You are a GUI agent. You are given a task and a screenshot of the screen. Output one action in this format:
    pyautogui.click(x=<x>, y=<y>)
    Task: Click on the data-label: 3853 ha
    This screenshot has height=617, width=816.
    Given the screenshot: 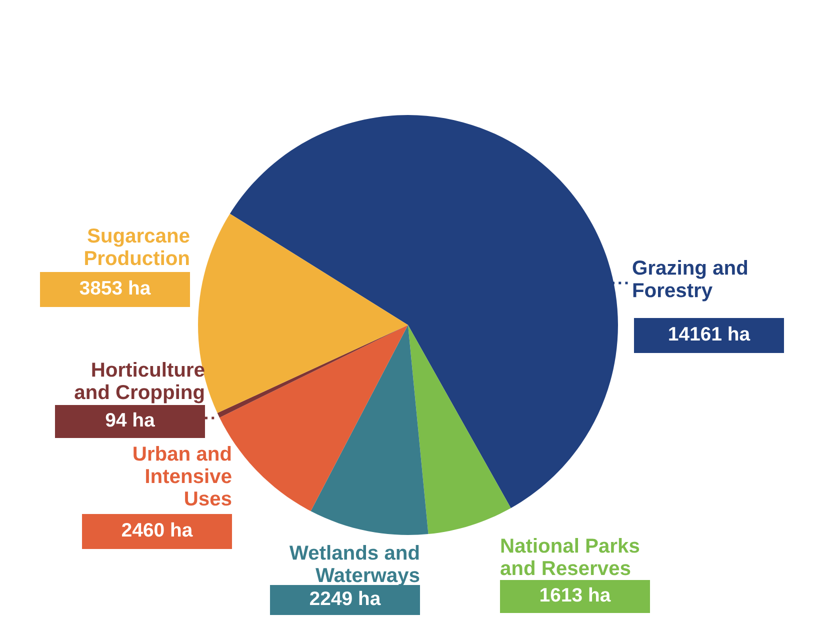 What is the action you would take?
    pyautogui.click(x=115, y=287)
    